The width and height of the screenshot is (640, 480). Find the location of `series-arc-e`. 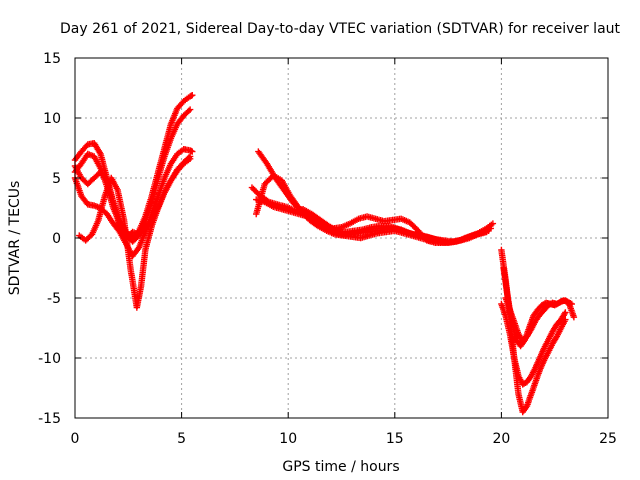

series-arc-e is located at coordinates (132, 197).